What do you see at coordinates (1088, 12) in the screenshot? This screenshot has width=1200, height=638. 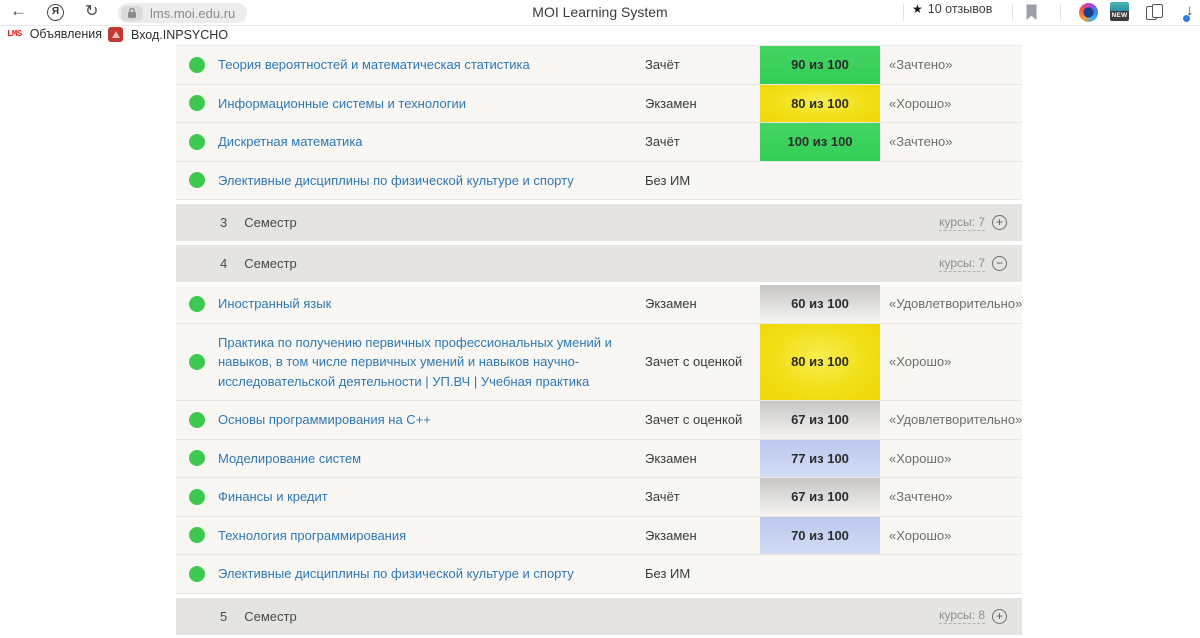 I see `extension-browser-icon` at bounding box center [1088, 12].